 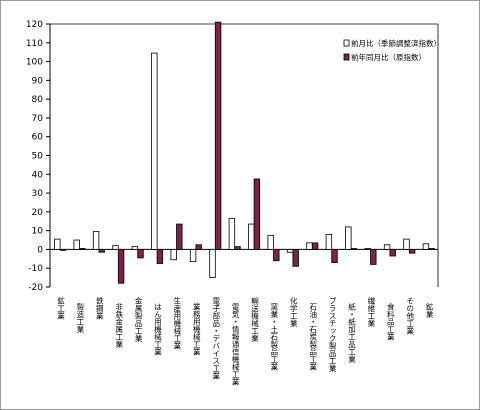 I want to click on y-tick-label-7: 50, so click(x=38, y=157).